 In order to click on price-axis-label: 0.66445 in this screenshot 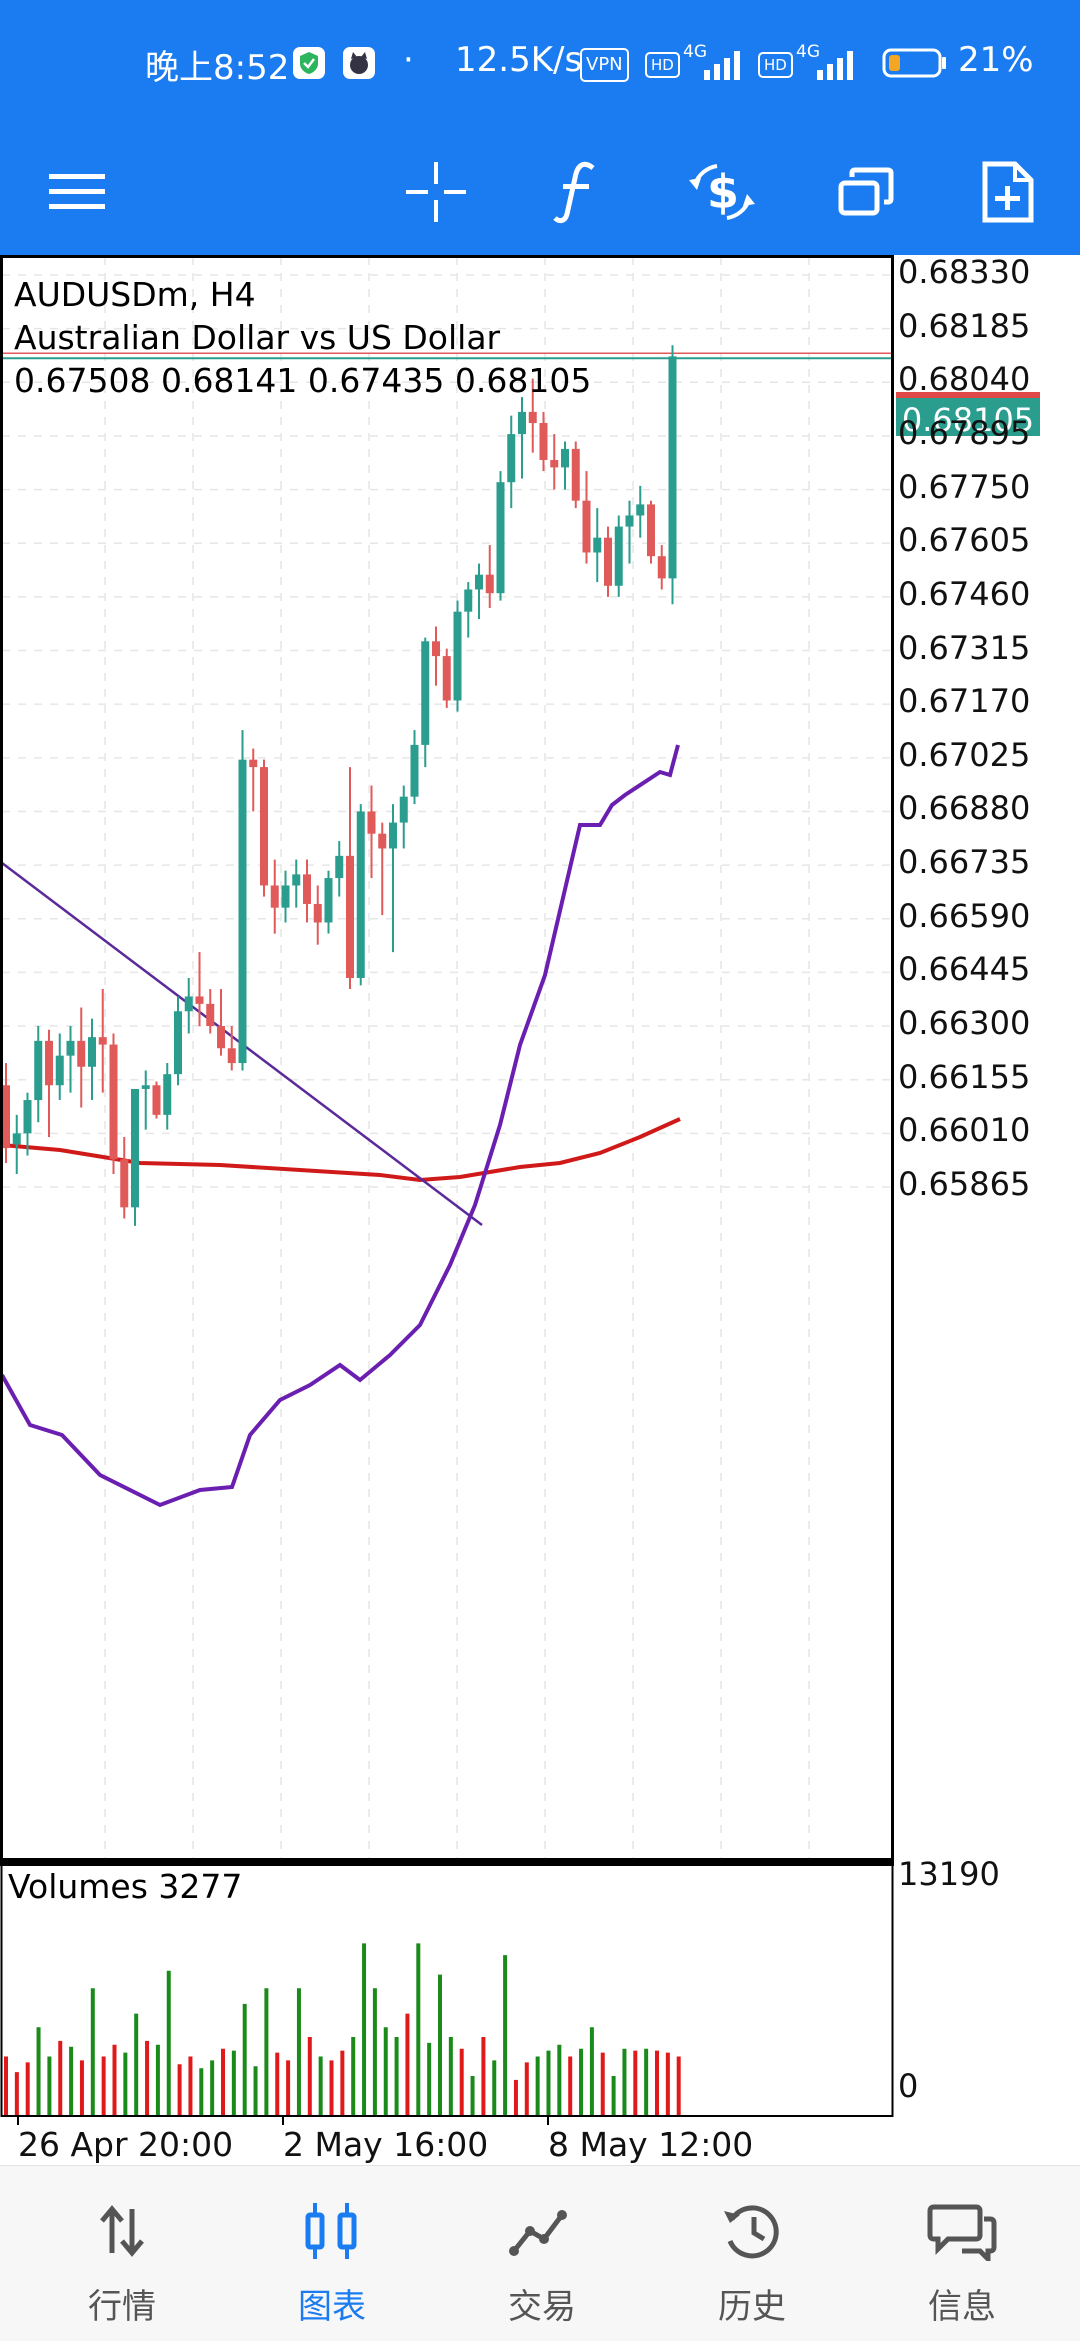, I will do `click(964, 969)`.